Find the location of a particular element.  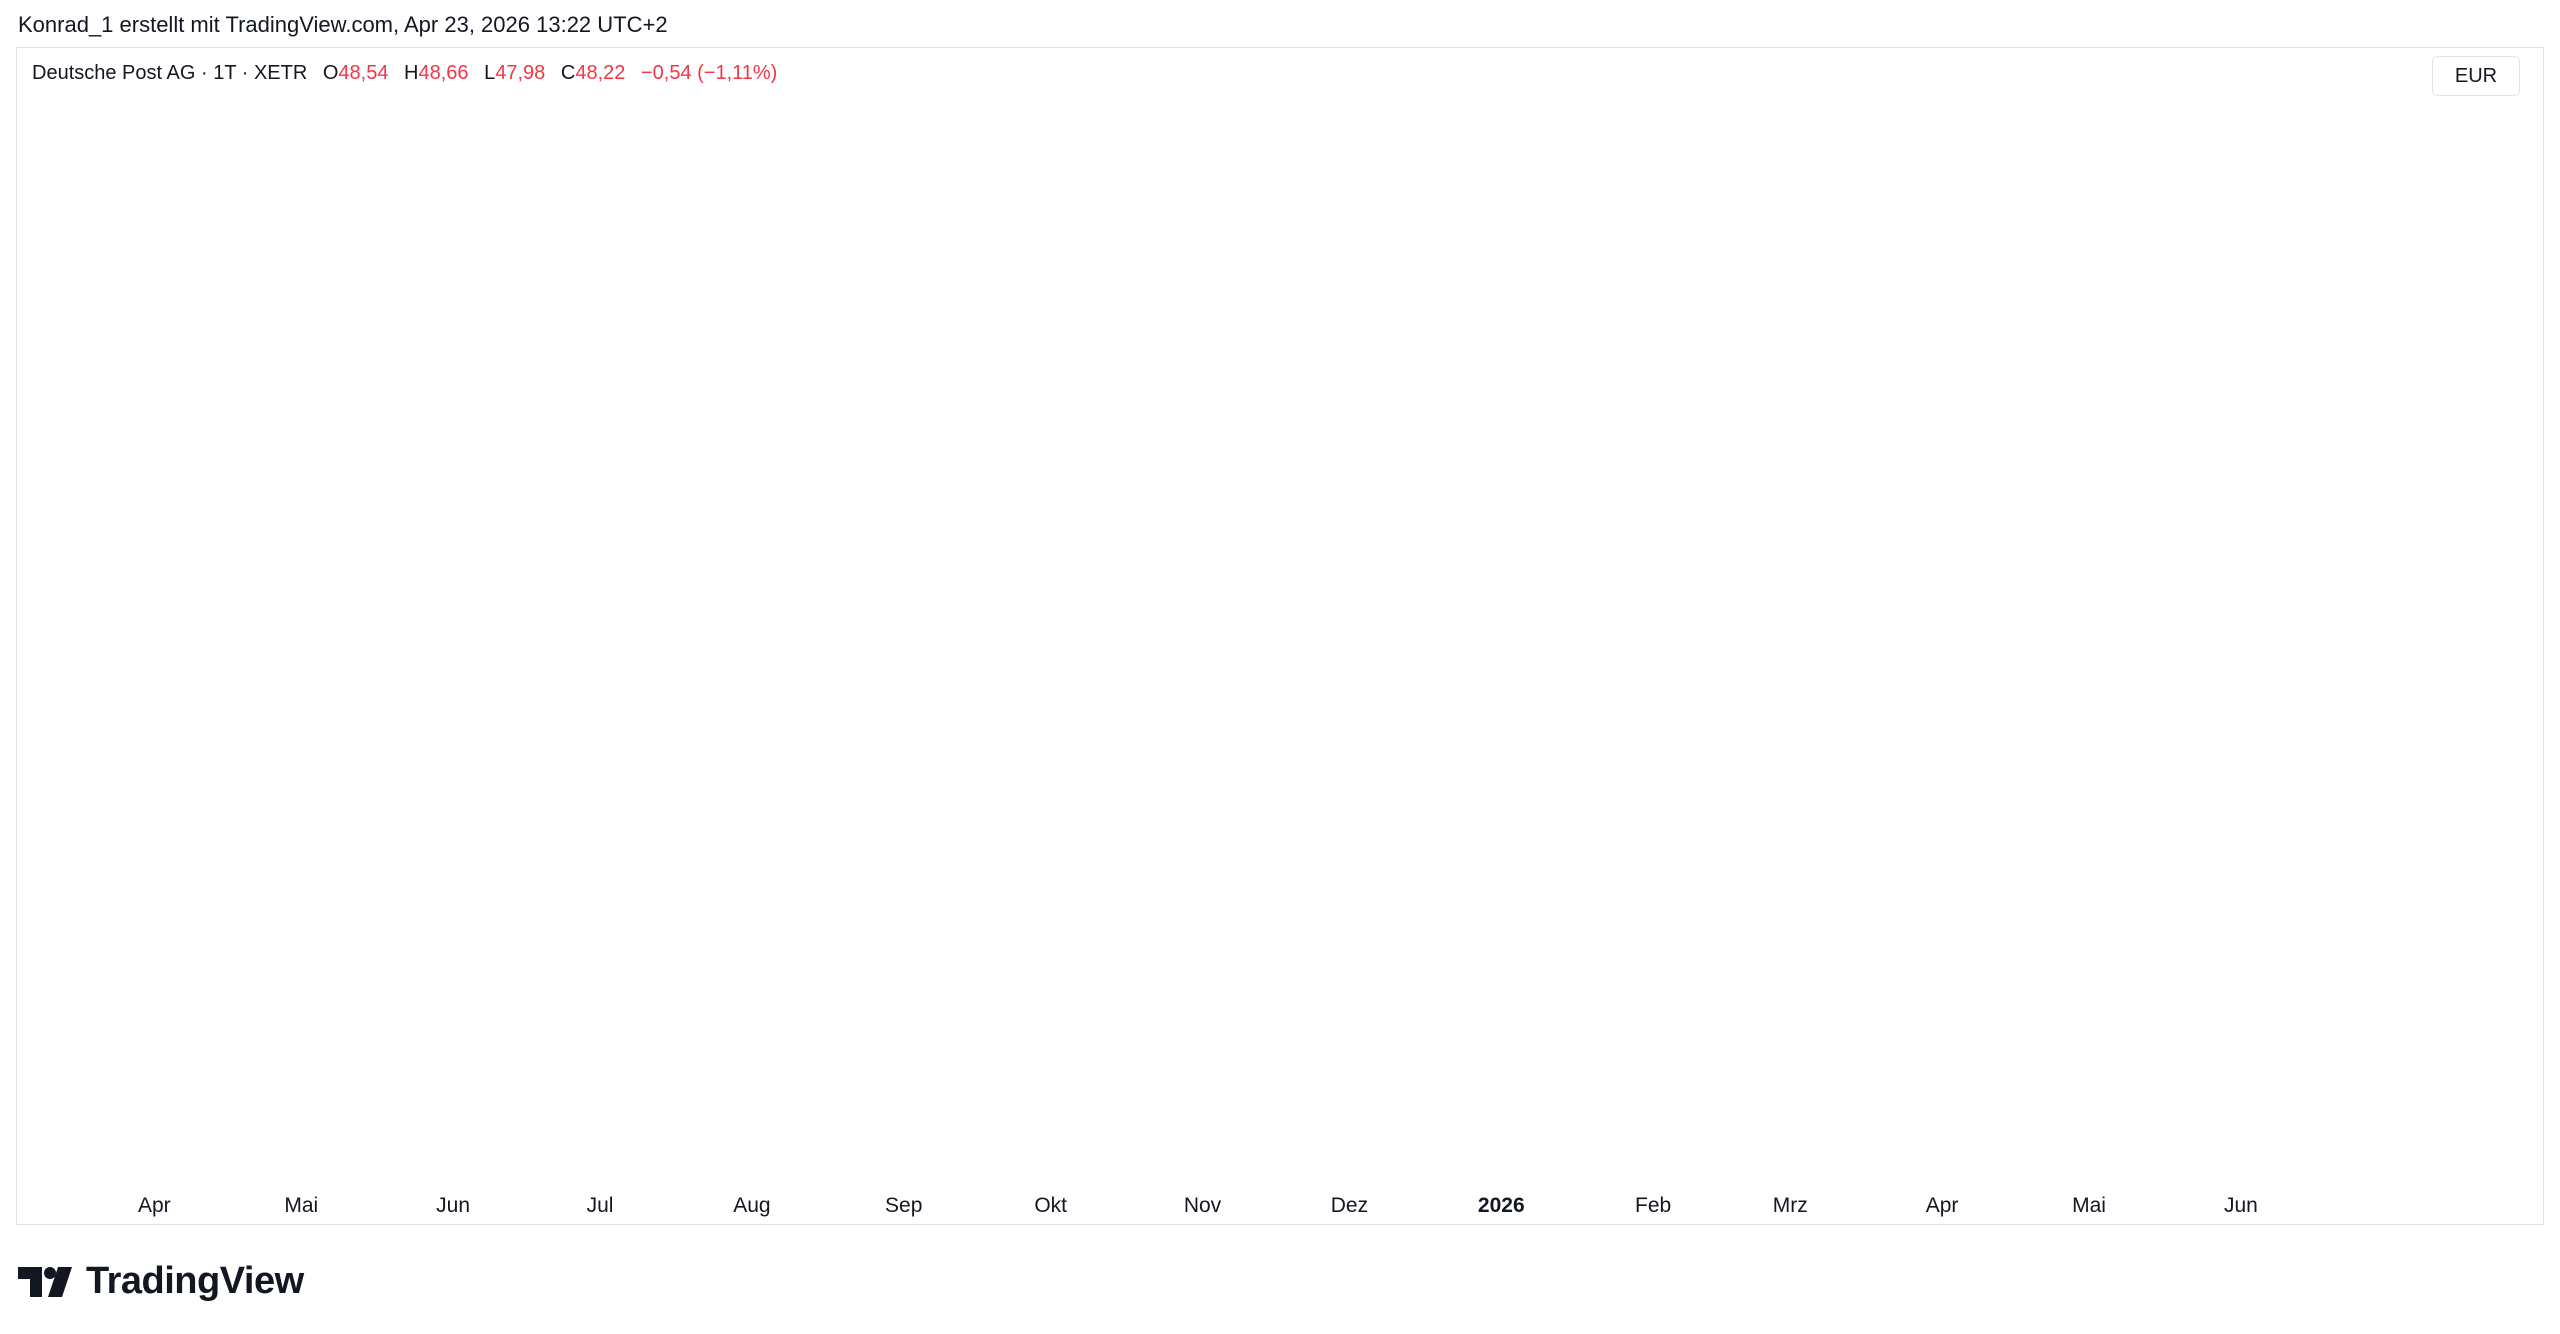

x-tick-label-7: Nov is located at coordinates (1203, 1205).